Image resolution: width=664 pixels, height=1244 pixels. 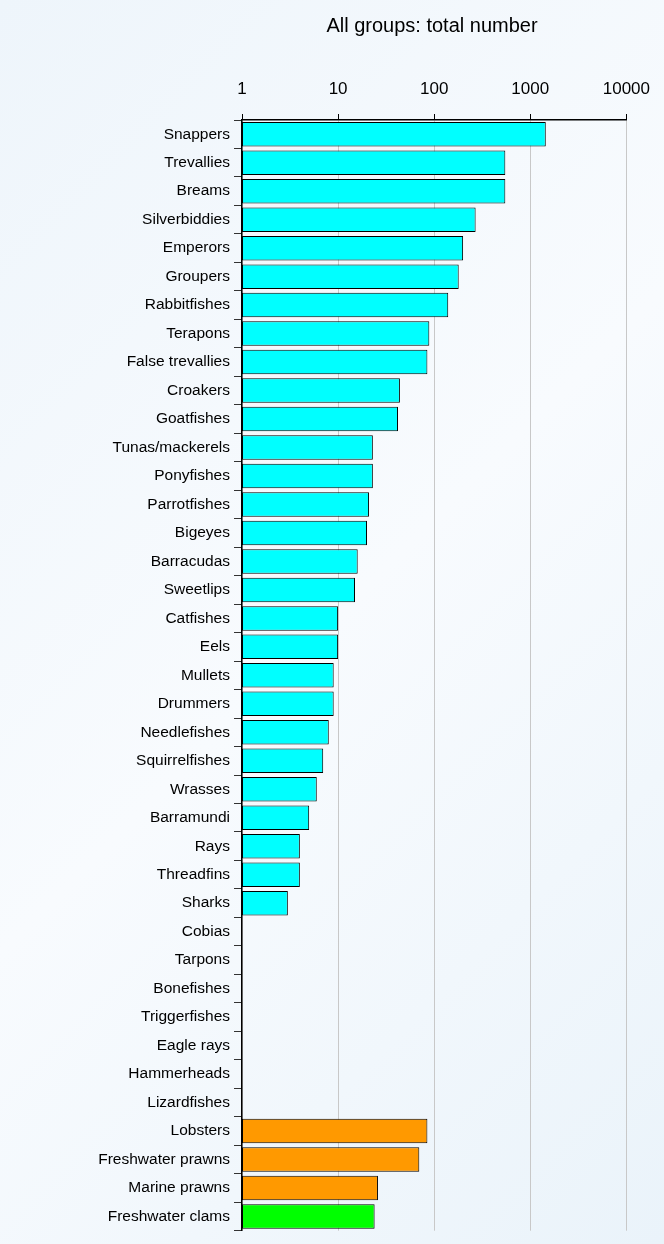 I want to click on y-tick-label: False trevallies, so click(x=178, y=361).